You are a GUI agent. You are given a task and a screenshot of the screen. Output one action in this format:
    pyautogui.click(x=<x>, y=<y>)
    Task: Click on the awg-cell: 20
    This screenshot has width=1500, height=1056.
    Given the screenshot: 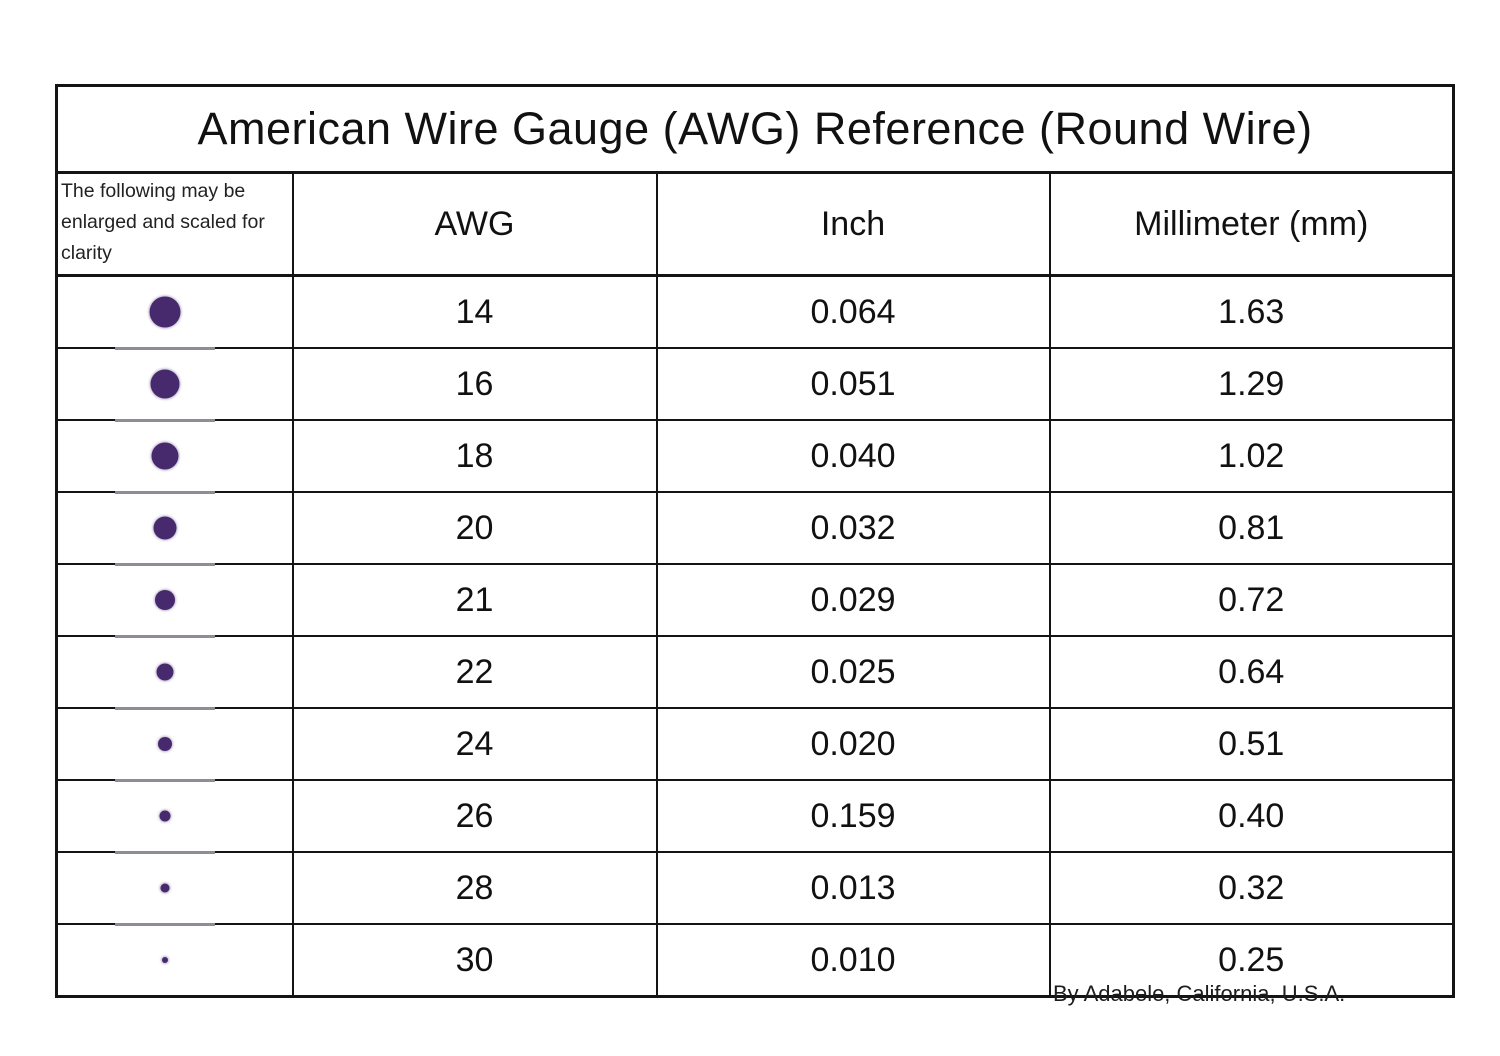 What is the action you would take?
    pyautogui.click(x=474, y=528)
    